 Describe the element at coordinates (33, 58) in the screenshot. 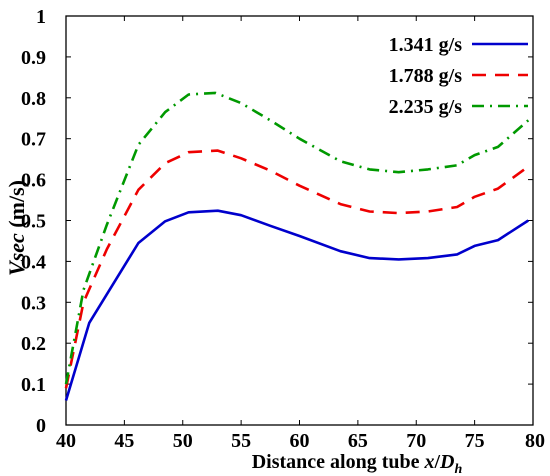

I see `y-tick-label: 0.9` at that location.